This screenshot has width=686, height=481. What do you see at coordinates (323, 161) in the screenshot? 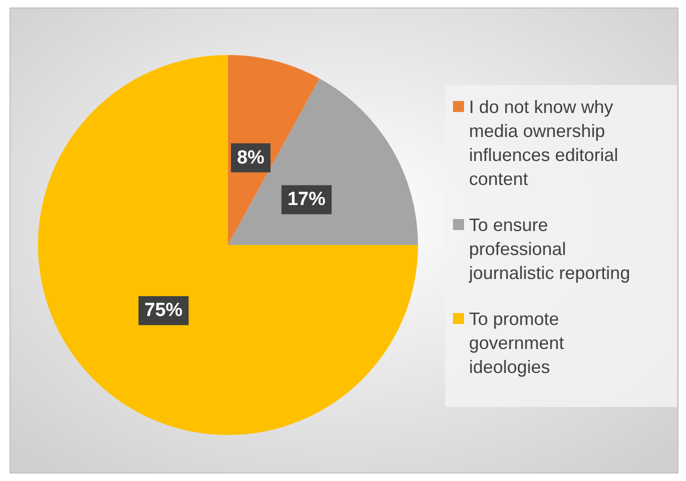
I see `pie-slice` at bounding box center [323, 161].